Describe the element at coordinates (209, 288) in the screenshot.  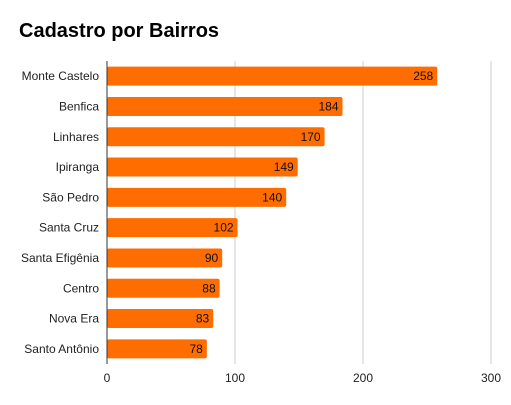
I see `data-label: 88` at that location.